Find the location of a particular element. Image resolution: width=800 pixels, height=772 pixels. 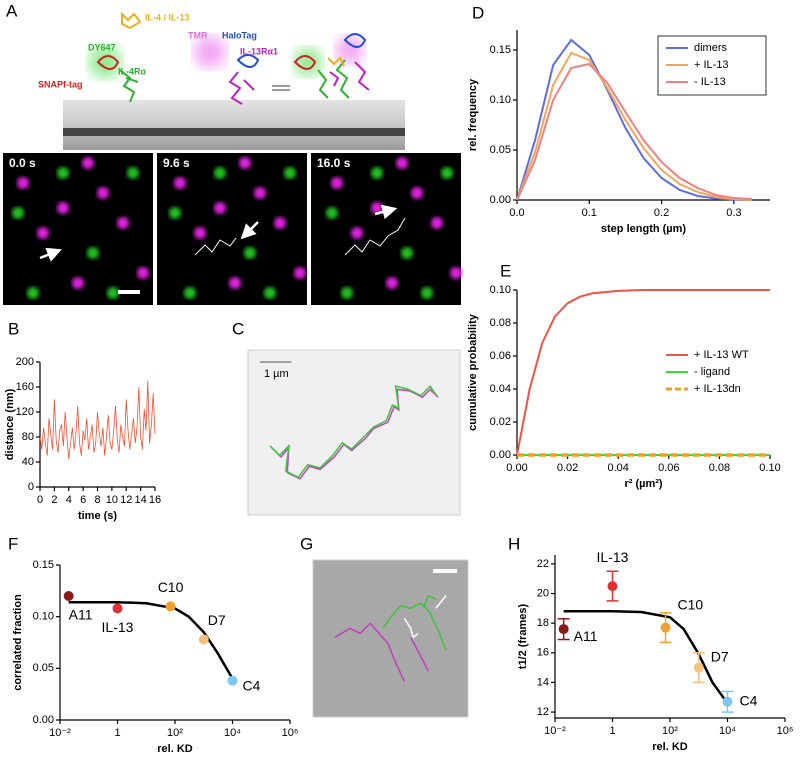

label-ligand: IL-4 / IL-13 is located at coordinates (167, 17).